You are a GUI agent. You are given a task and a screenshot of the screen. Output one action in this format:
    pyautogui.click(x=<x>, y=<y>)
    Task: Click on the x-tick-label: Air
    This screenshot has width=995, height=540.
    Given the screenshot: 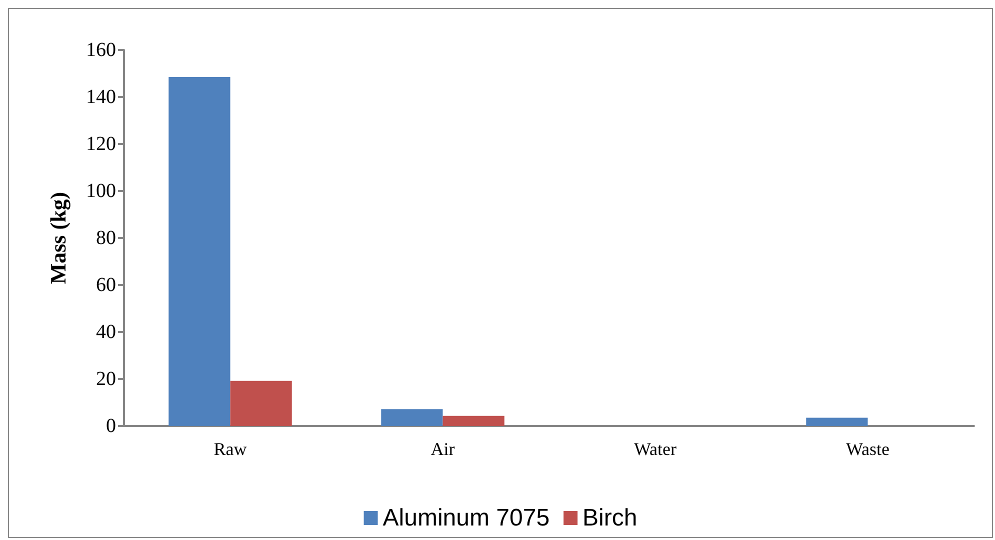 What is the action you would take?
    pyautogui.click(x=442, y=449)
    